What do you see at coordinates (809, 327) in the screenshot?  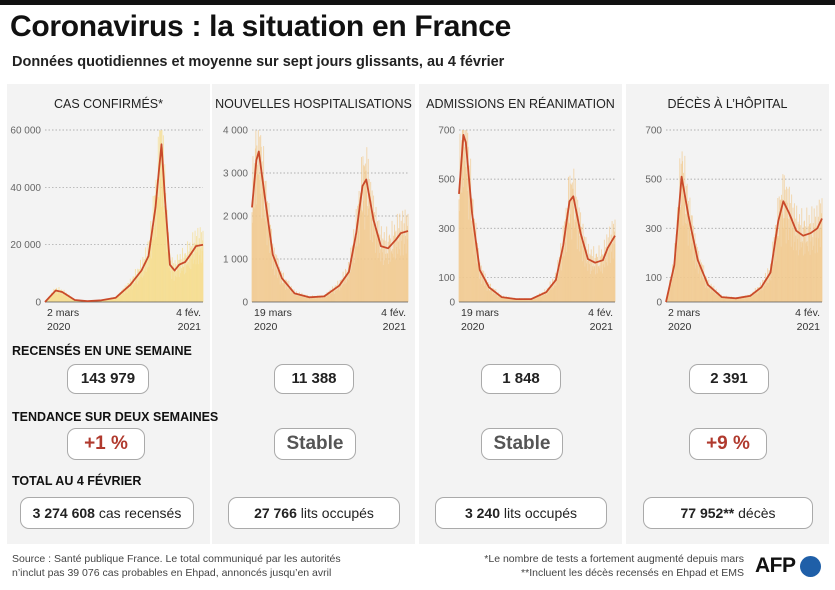 I see `x-end-year: 2021` at bounding box center [809, 327].